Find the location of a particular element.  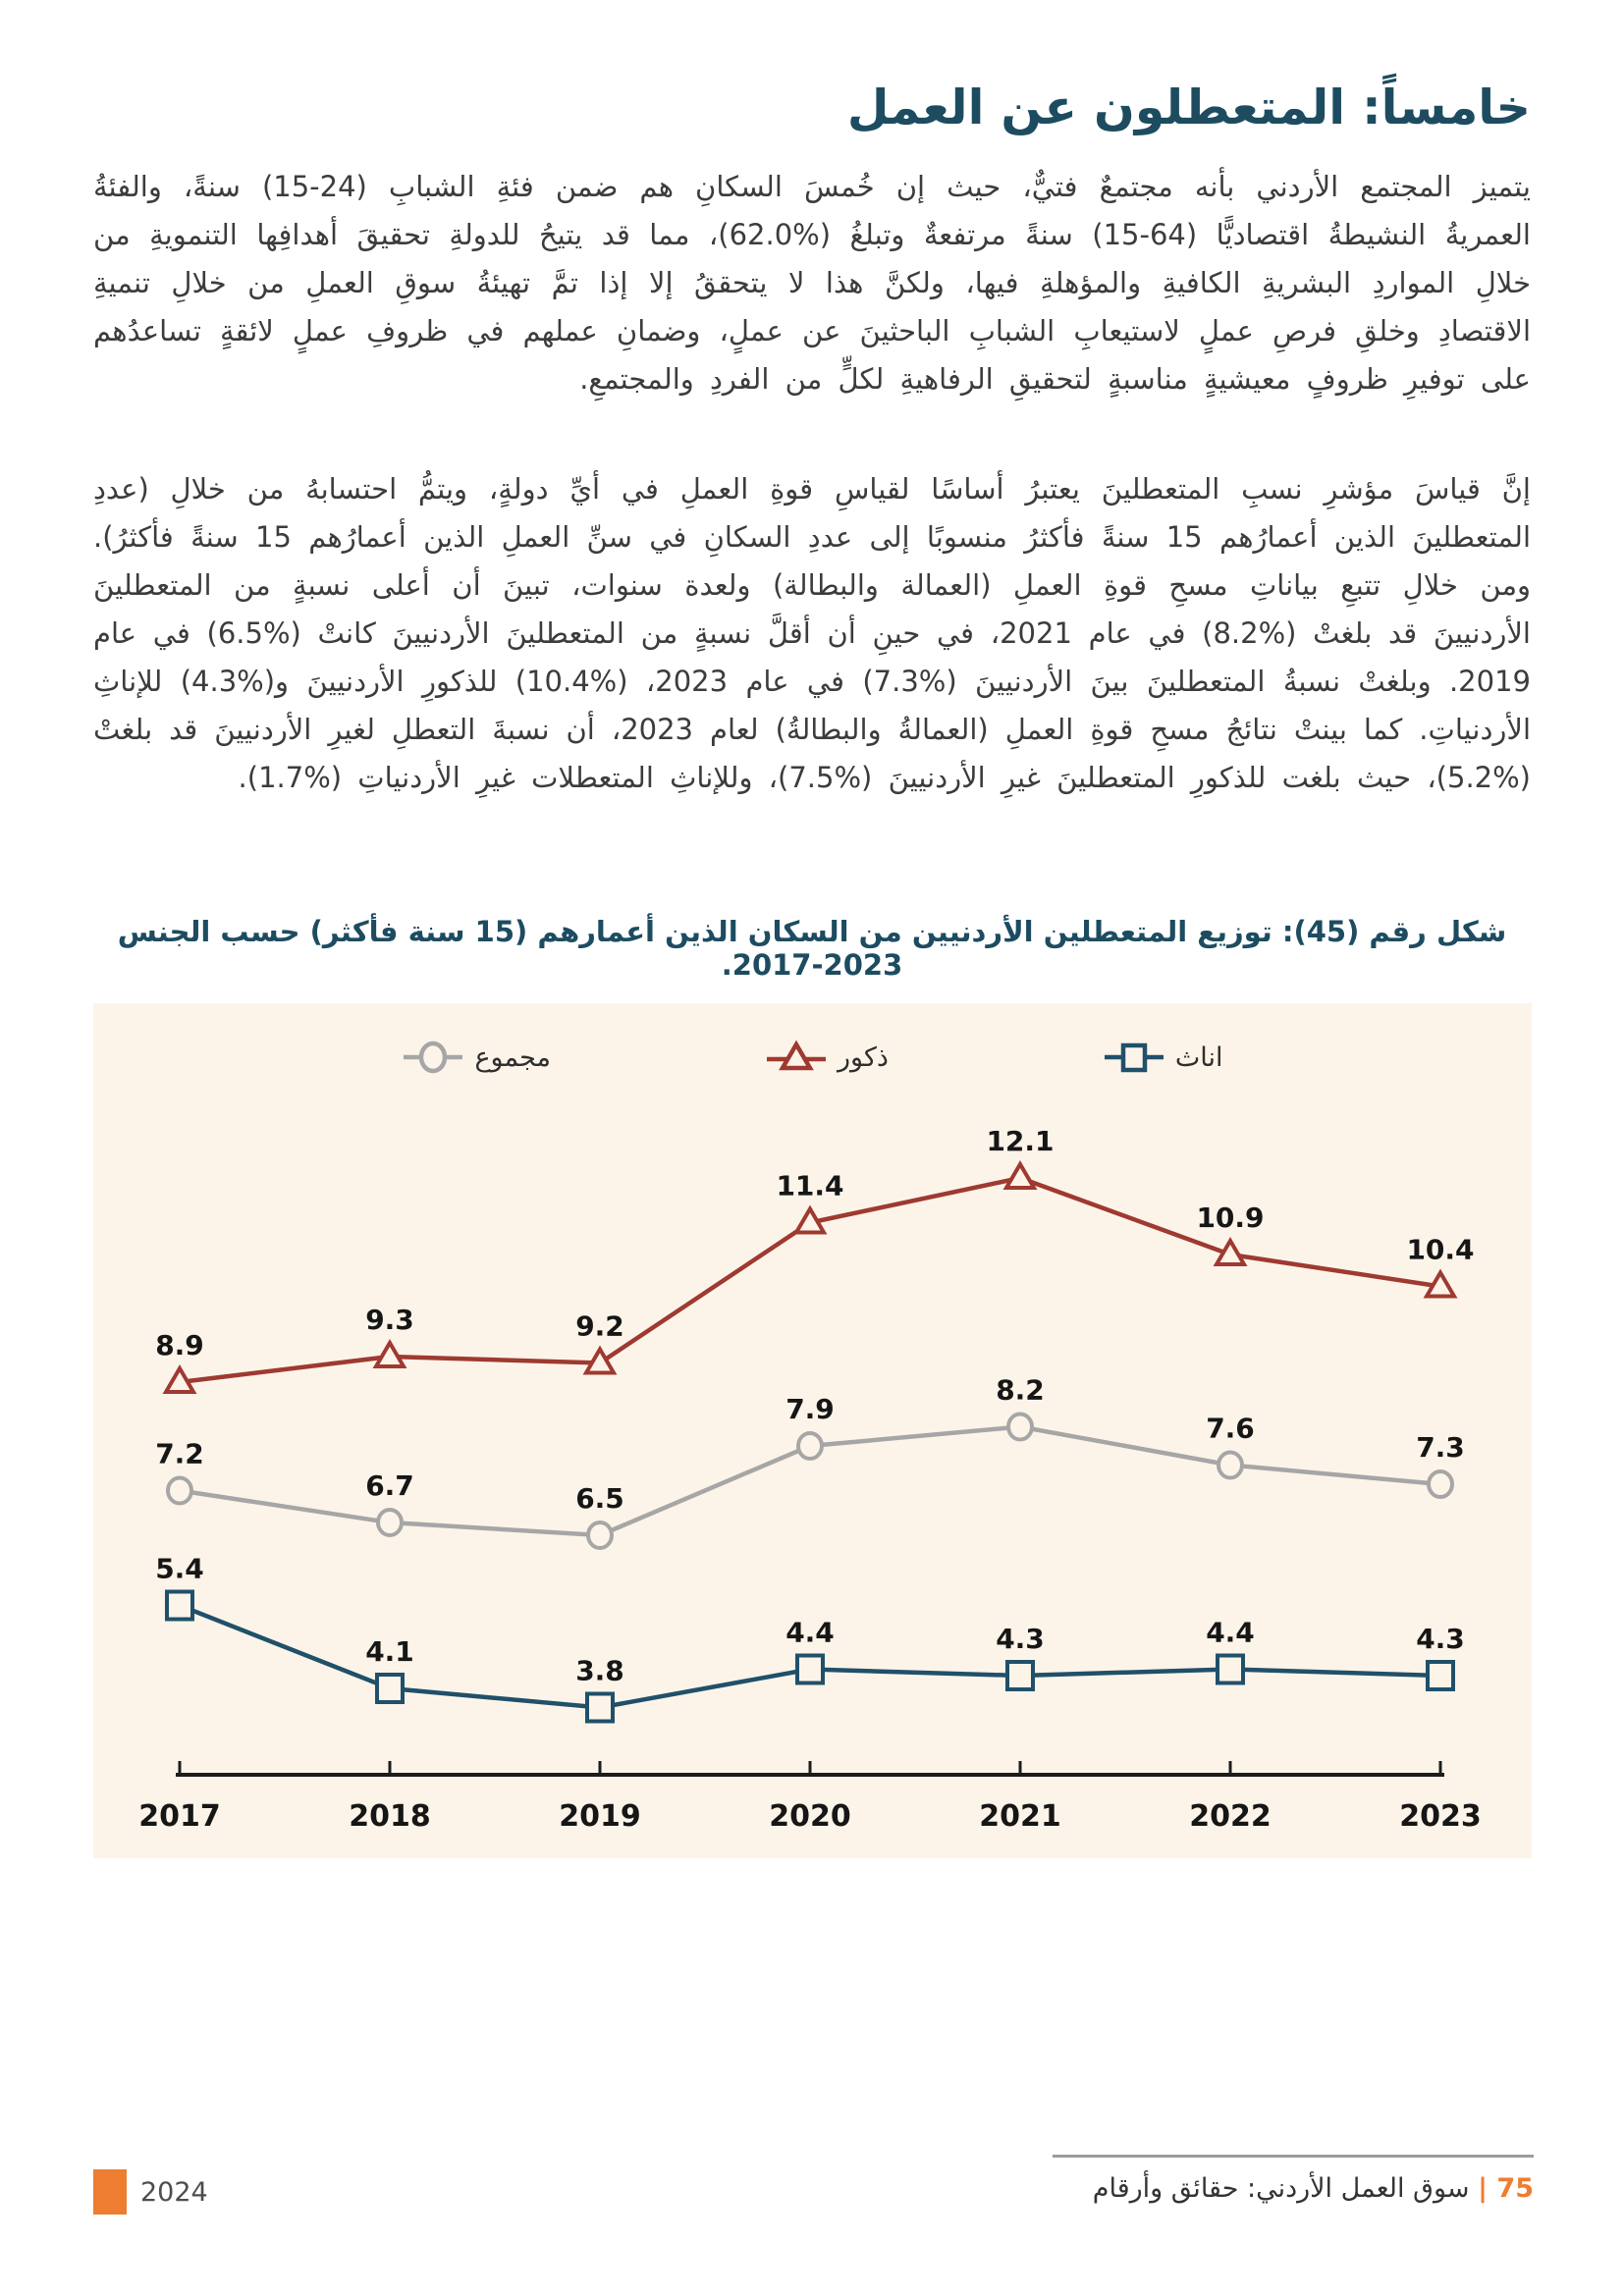

page-number: 75 | is located at coordinates (1506, 2189).